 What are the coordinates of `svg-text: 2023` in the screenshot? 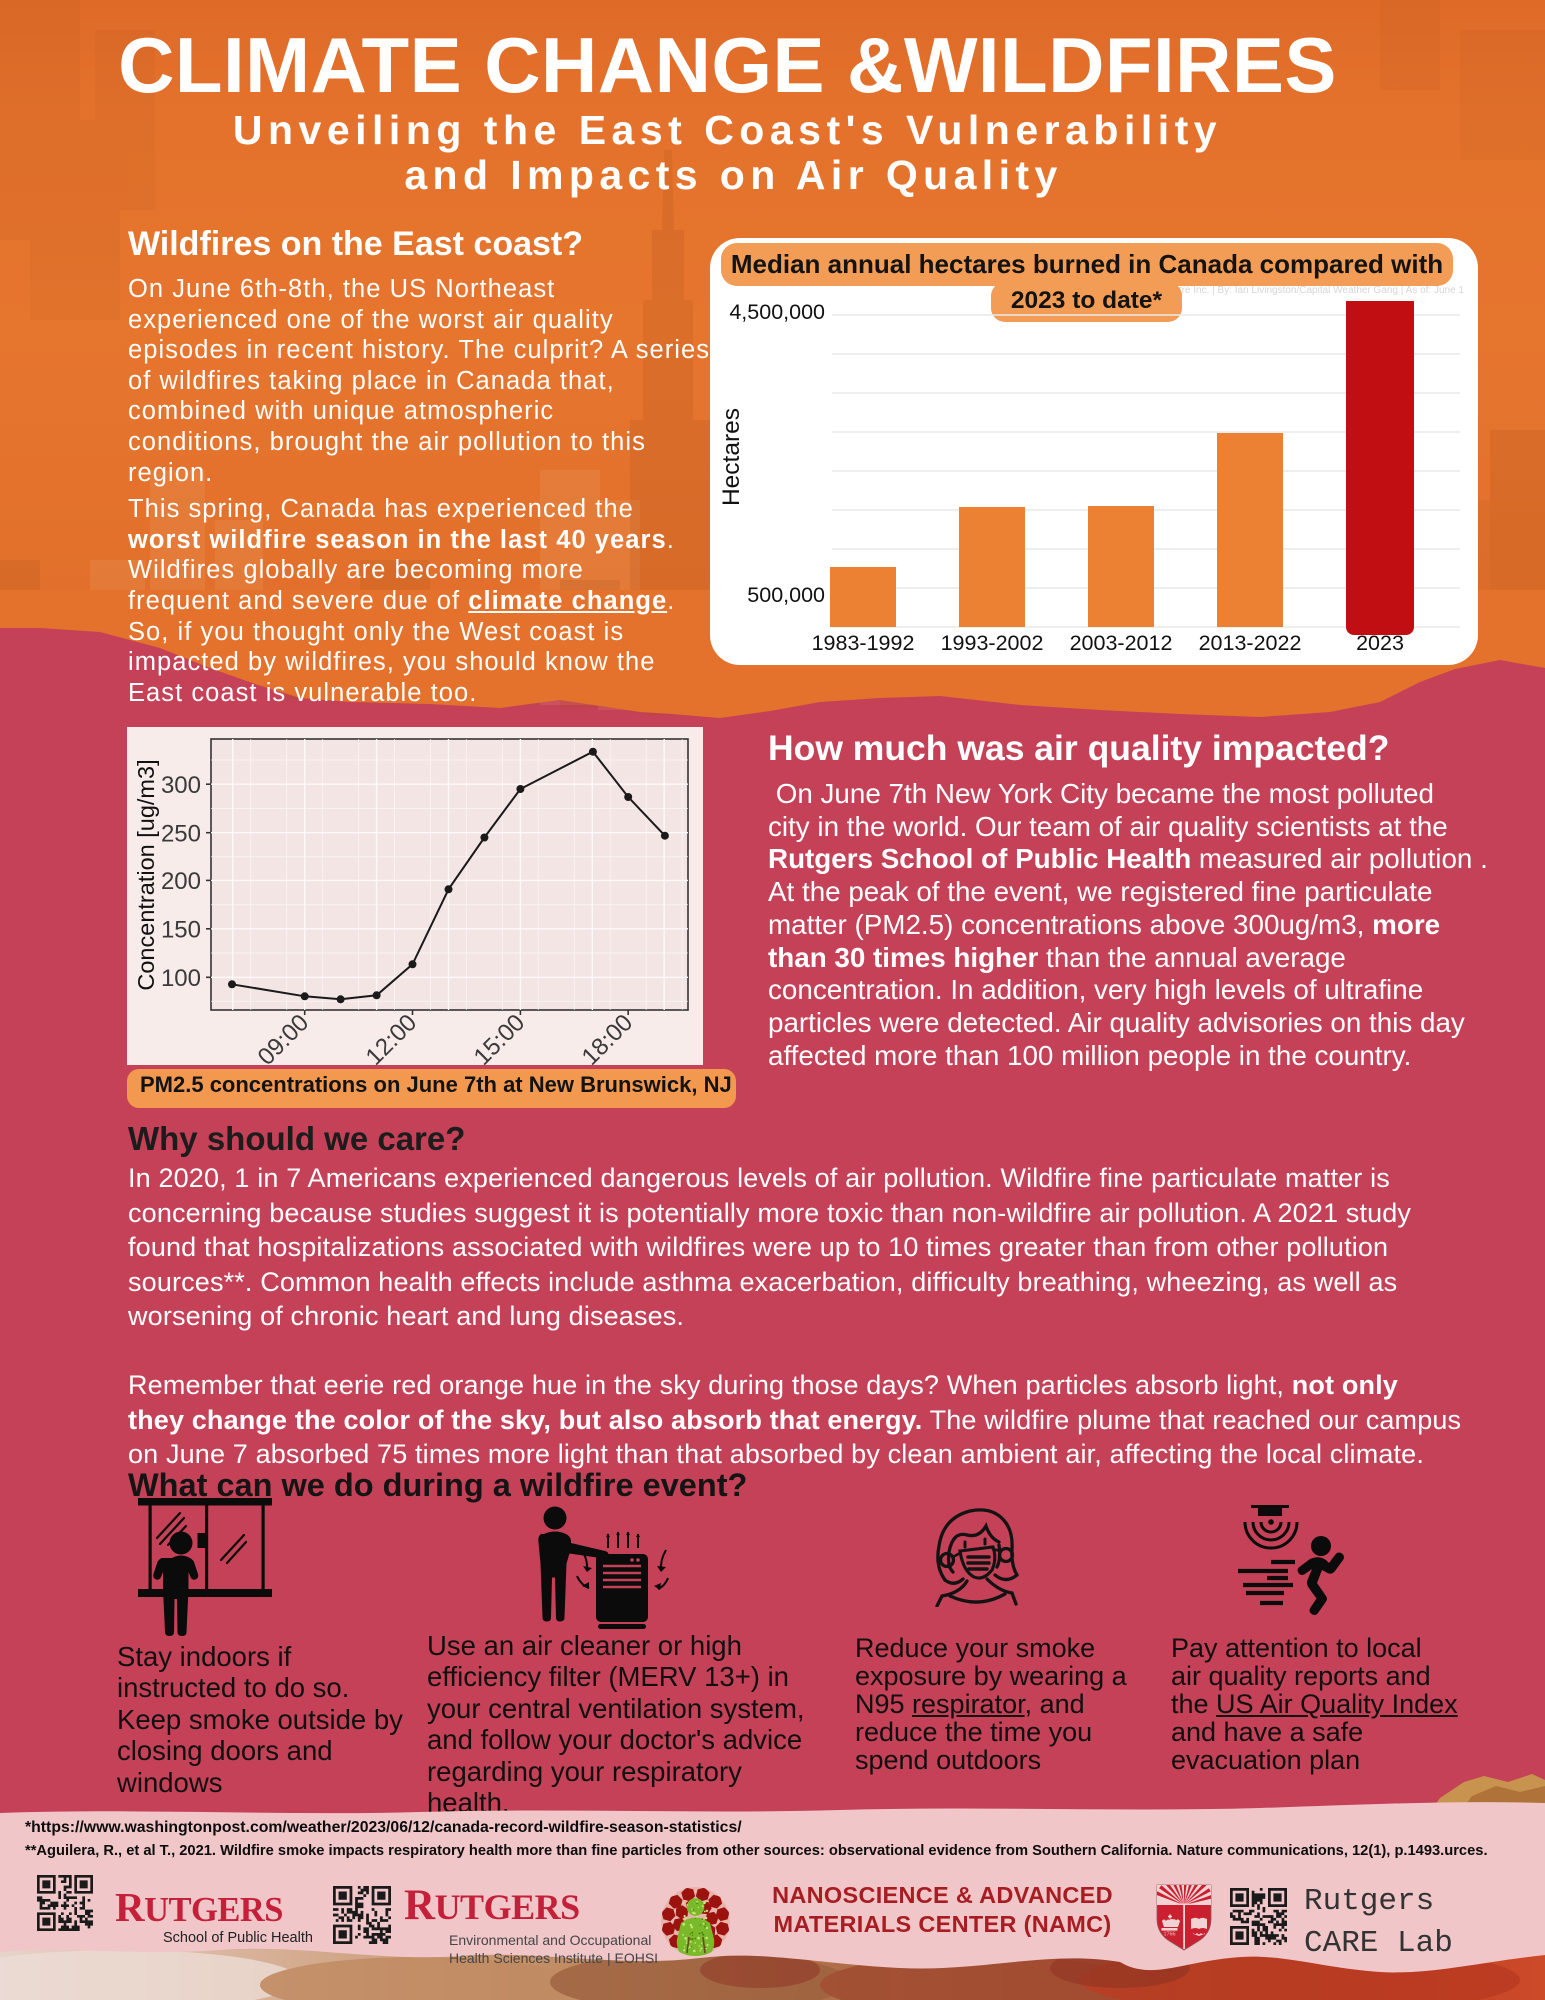 It's located at (1380, 643).